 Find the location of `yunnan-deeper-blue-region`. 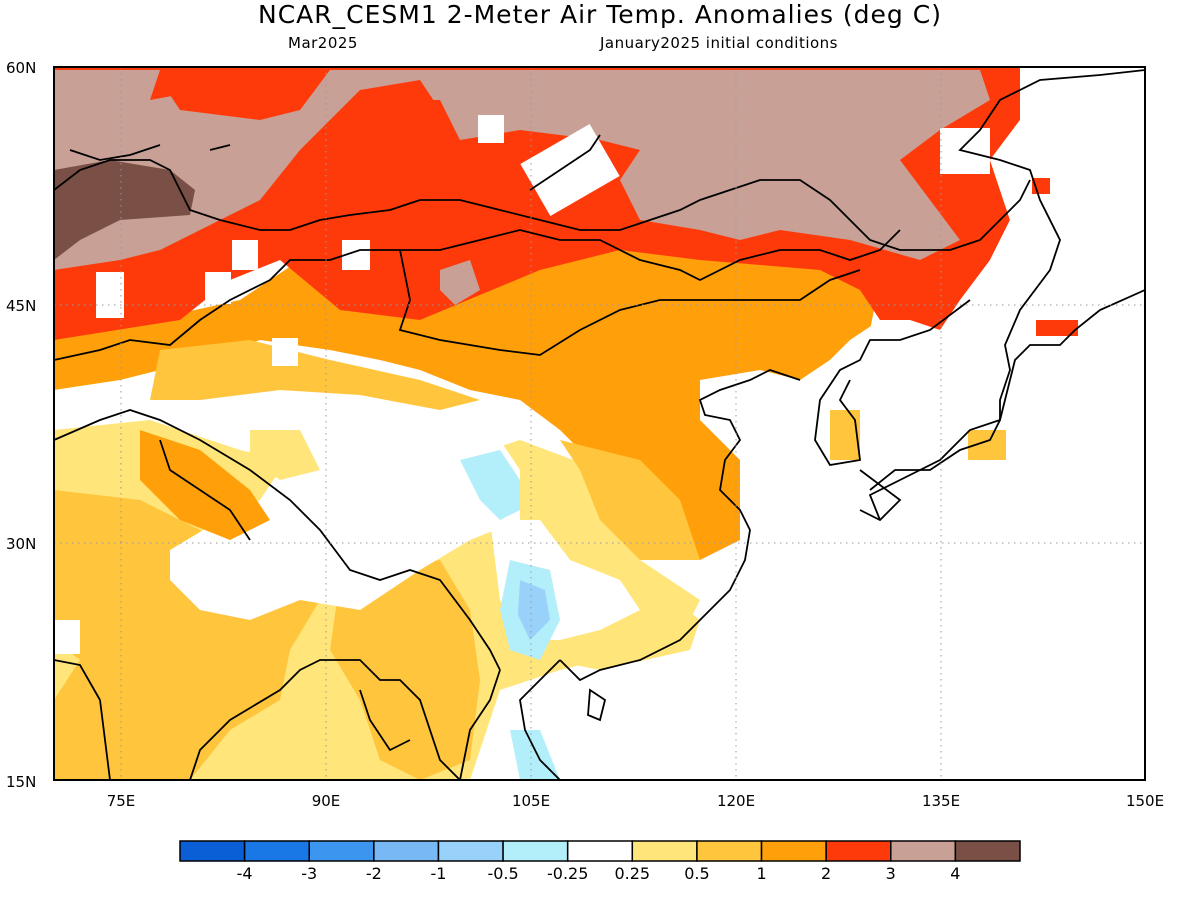

yunnan-deeper-blue-region is located at coordinates (534, 610).